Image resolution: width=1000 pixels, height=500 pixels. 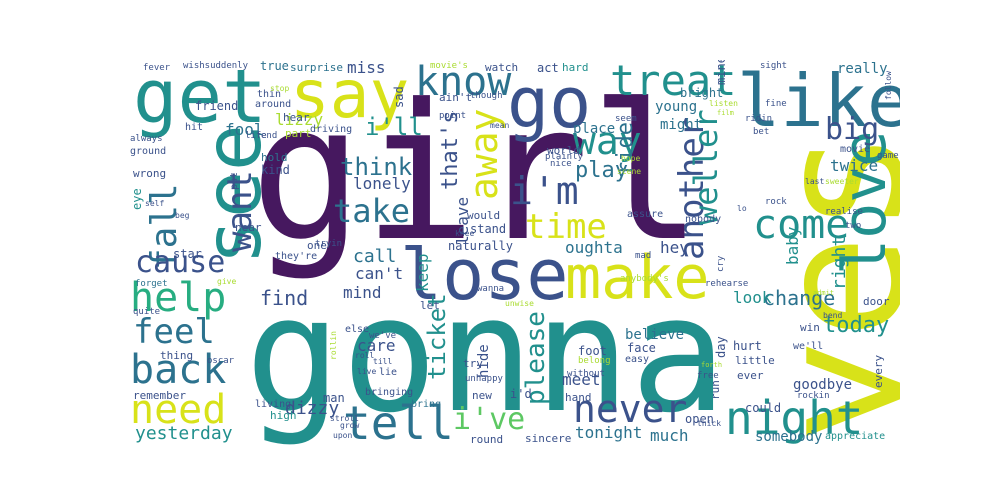 I want to click on word-roll: roll, so click(x=365, y=355).